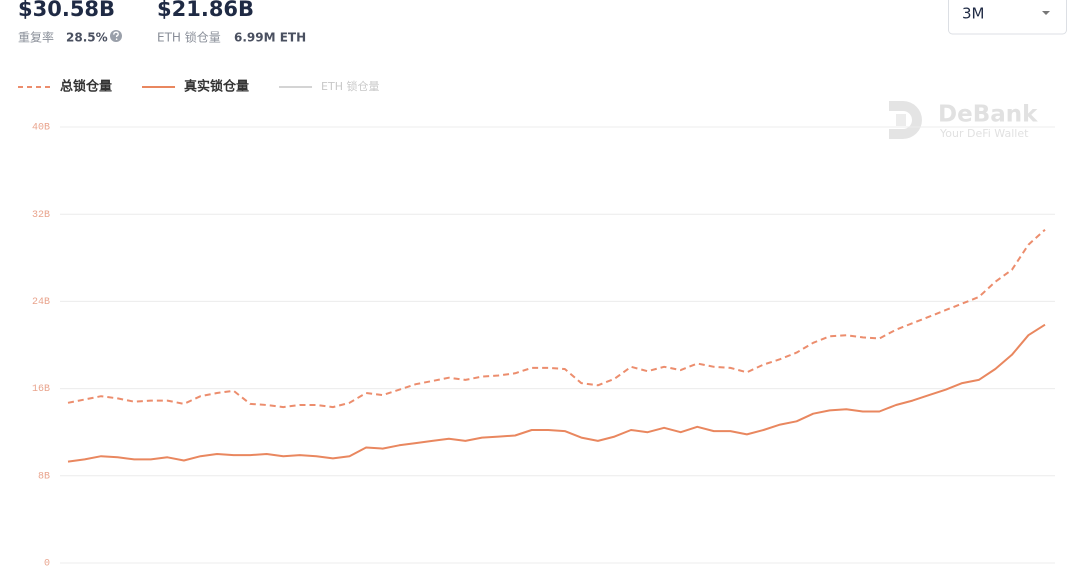 This screenshot has width=1080, height=571. What do you see at coordinates (189, 37) in the screenshot?
I see `eth-label: ETH 锁仓量` at bounding box center [189, 37].